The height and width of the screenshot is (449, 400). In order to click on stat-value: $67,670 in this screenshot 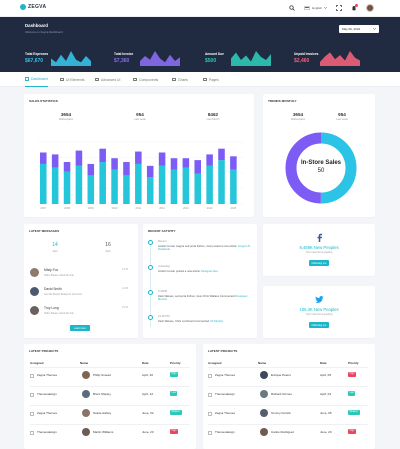, I will do `click(34, 61)`.